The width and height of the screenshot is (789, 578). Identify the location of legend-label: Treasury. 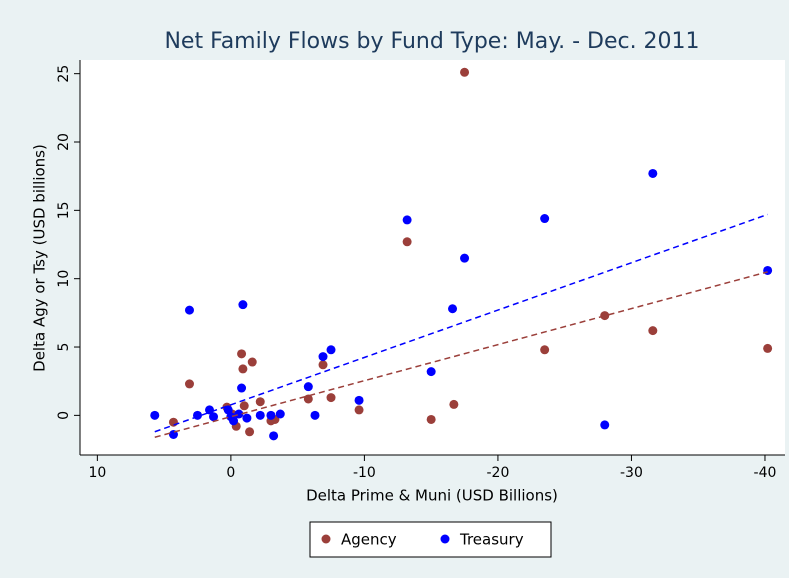
(491, 540).